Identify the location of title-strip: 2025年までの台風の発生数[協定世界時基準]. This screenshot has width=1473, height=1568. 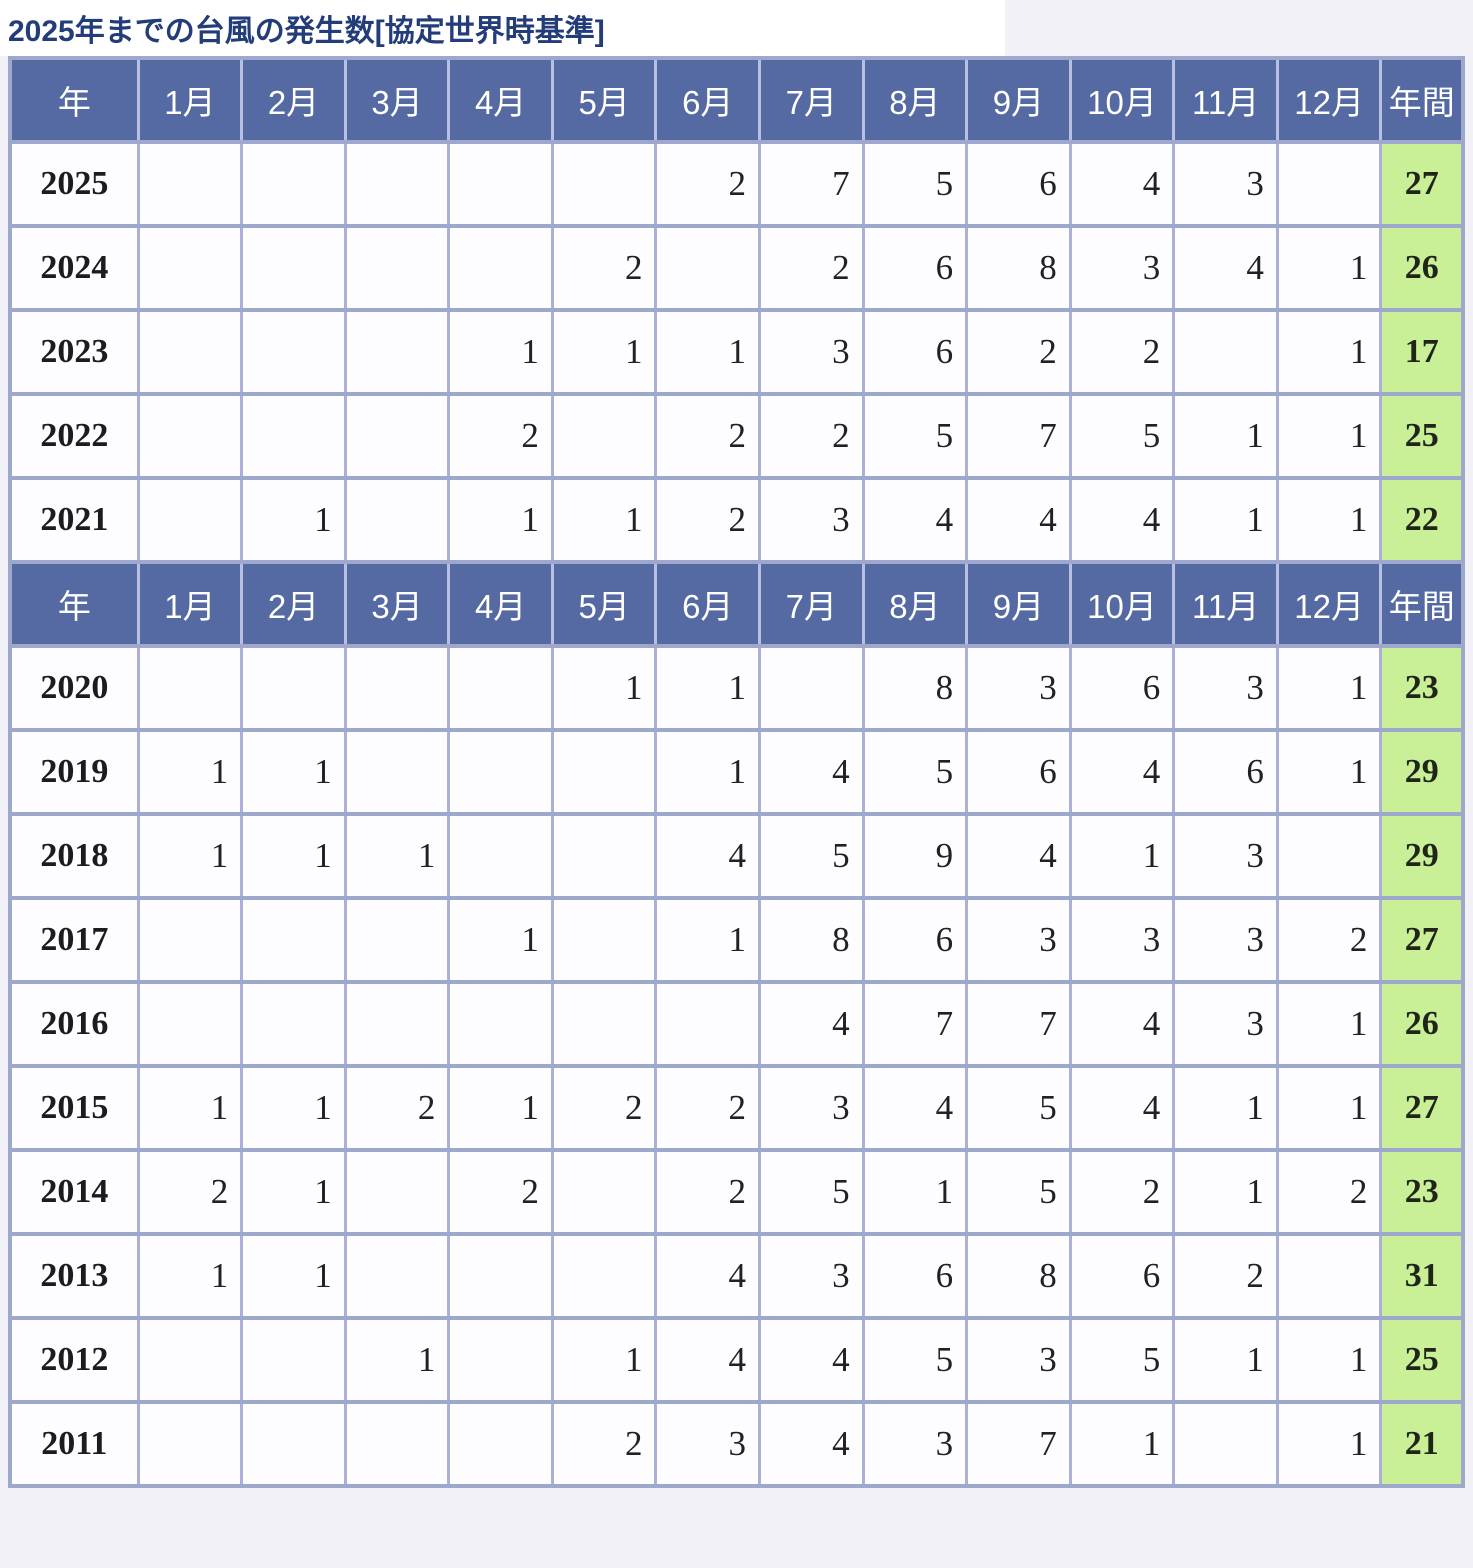
(502, 28).